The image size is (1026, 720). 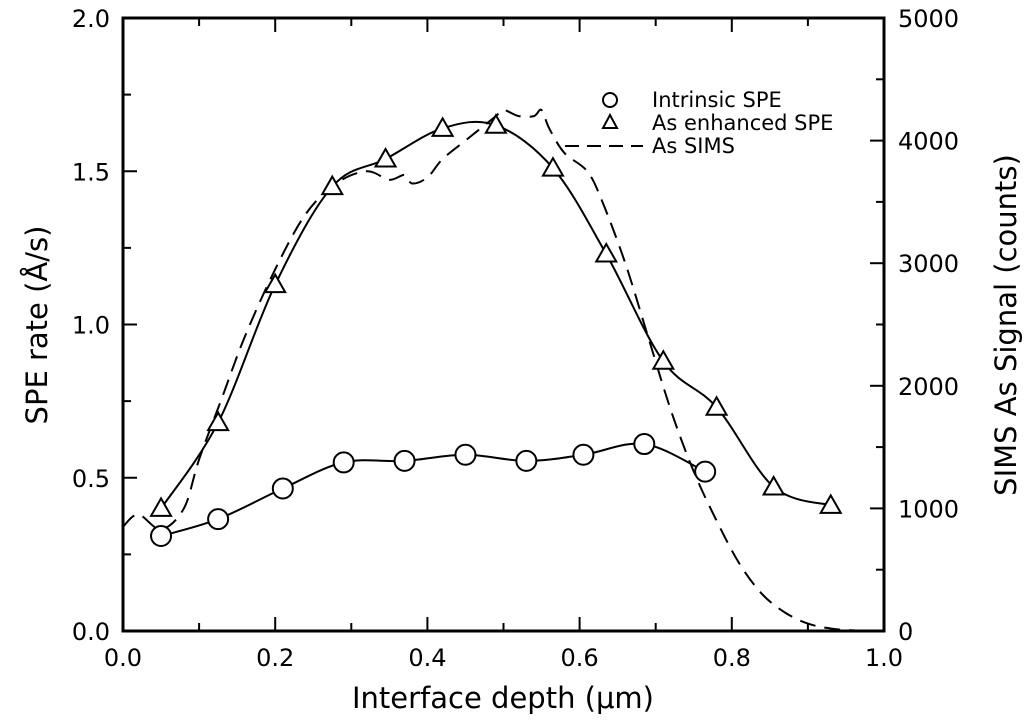 What do you see at coordinates (91, 326) in the screenshot?
I see `y-tick-label: 1.0` at bounding box center [91, 326].